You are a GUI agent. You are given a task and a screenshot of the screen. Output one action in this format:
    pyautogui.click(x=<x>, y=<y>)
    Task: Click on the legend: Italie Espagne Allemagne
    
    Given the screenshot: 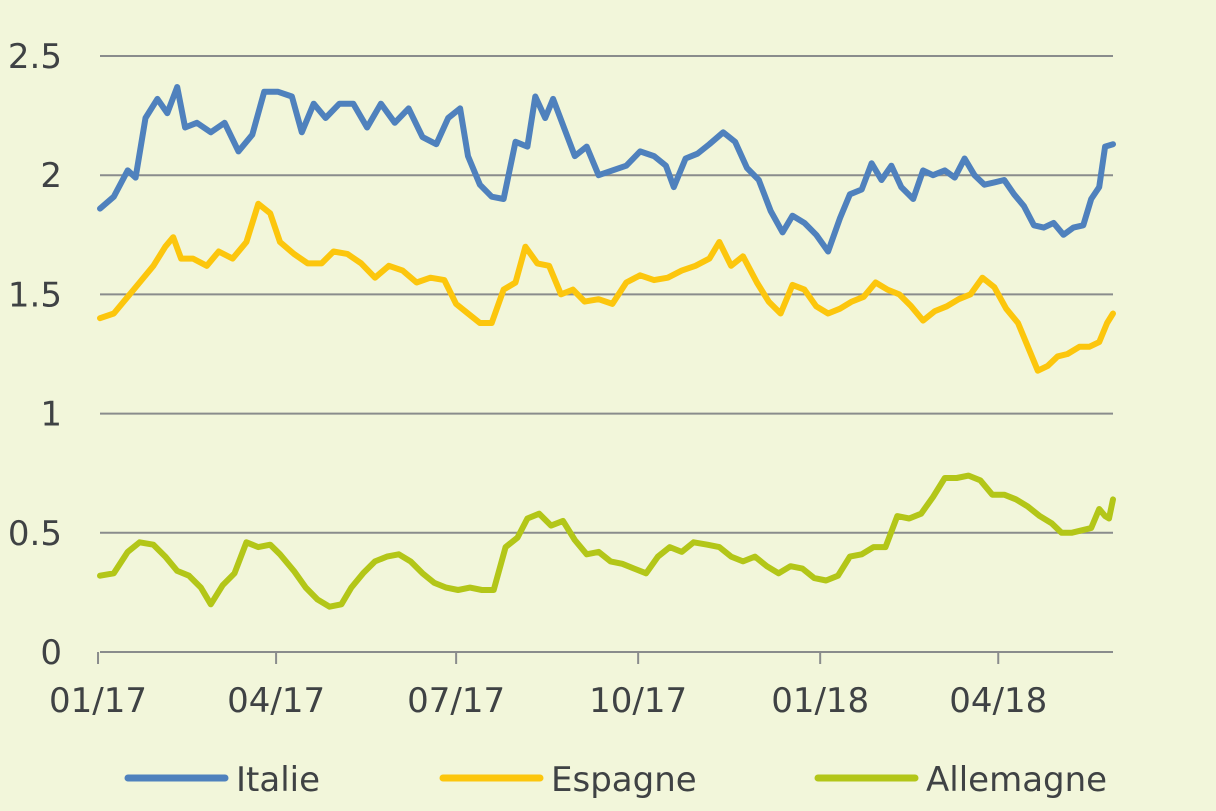 What is the action you would take?
    pyautogui.click(x=615, y=780)
    